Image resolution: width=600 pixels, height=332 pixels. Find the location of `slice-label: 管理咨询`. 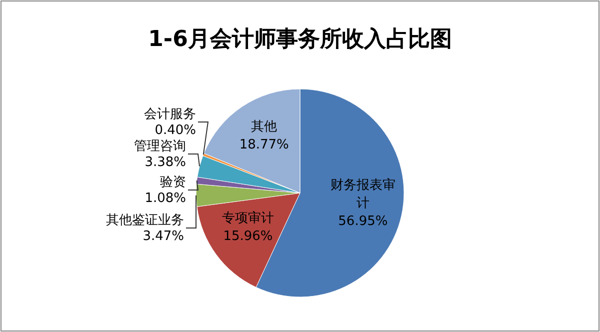

slice-label: 管理咨询 is located at coordinates (160, 146).